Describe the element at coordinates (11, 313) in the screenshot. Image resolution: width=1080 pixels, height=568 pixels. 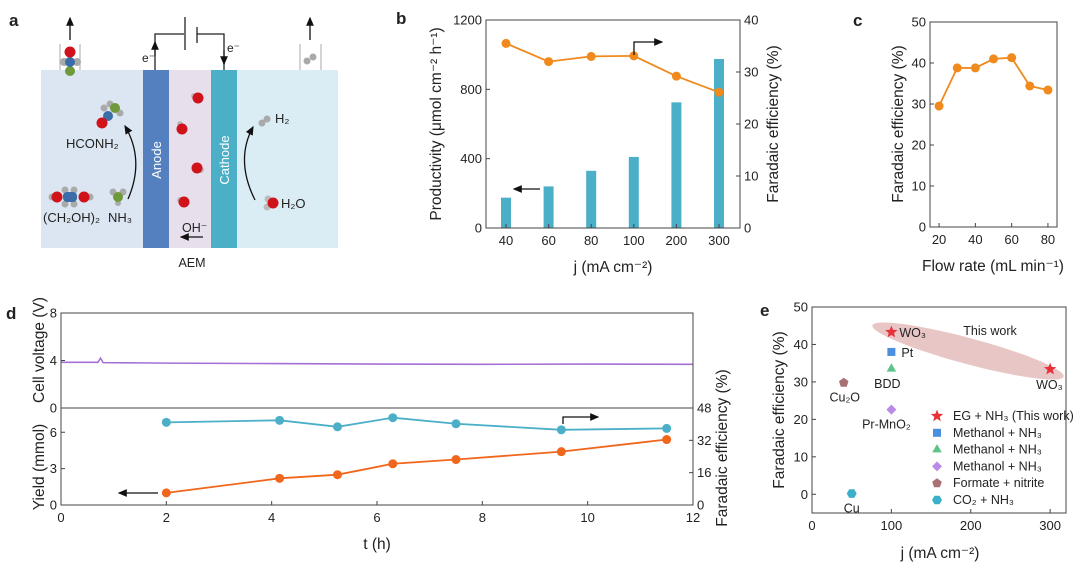
I see `panel-label-d: d` at that location.